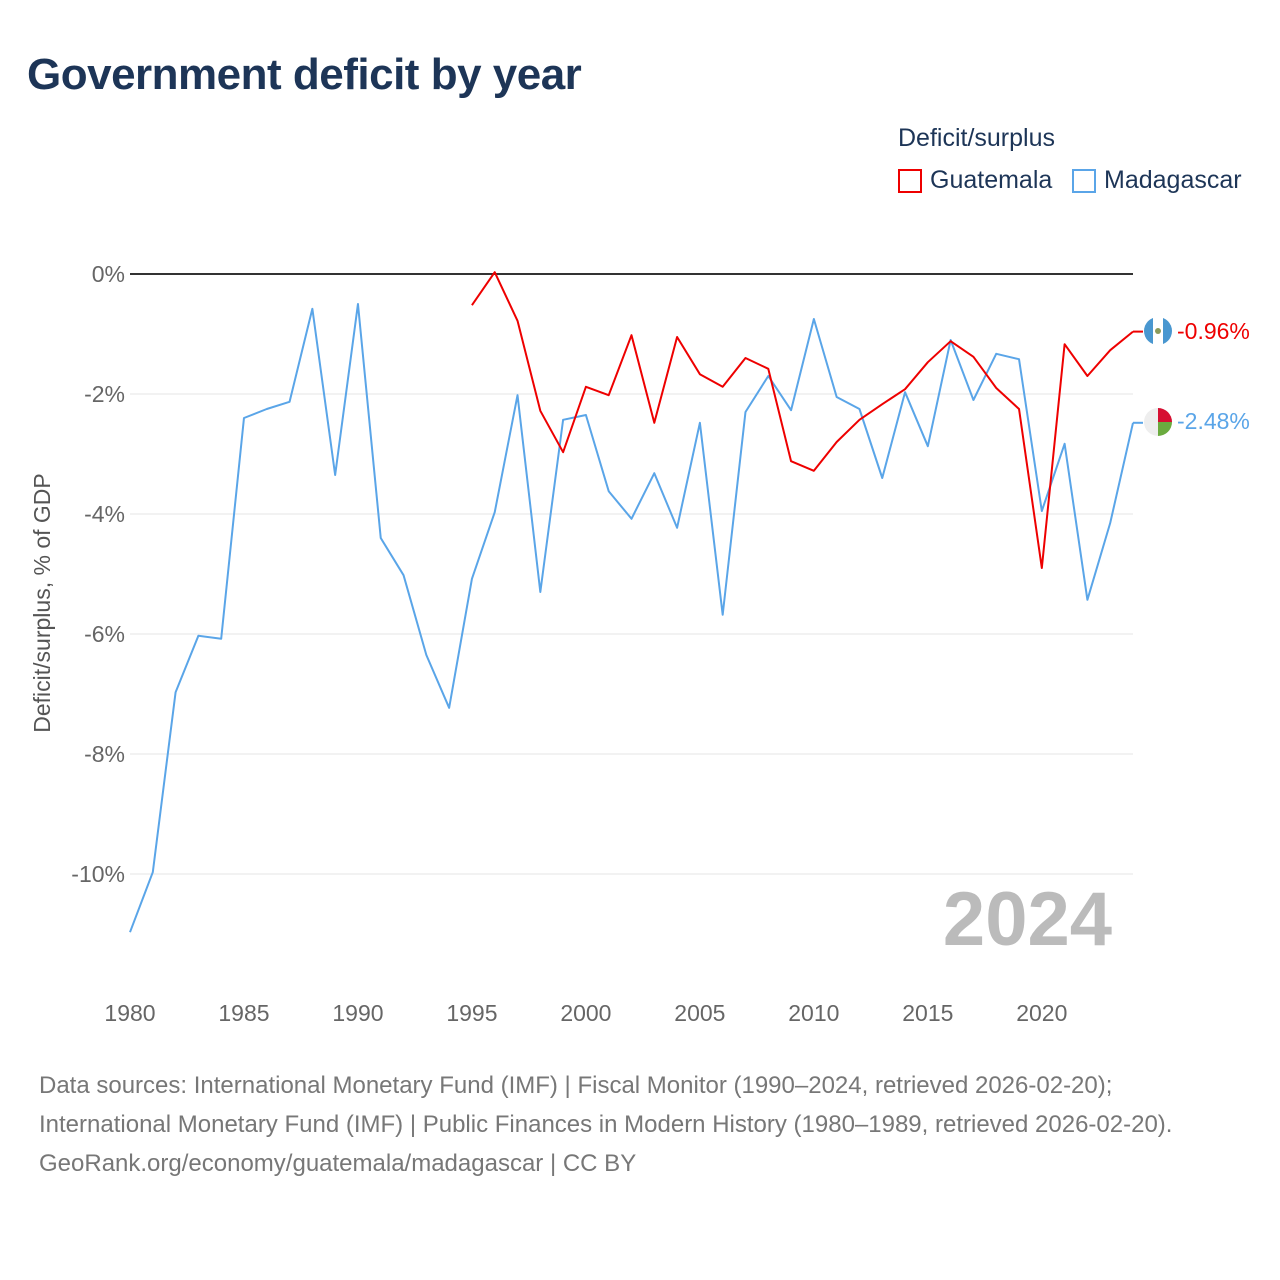 The image size is (1280, 1280). I want to click on y-tick-label: -8%, so click(104, 754).